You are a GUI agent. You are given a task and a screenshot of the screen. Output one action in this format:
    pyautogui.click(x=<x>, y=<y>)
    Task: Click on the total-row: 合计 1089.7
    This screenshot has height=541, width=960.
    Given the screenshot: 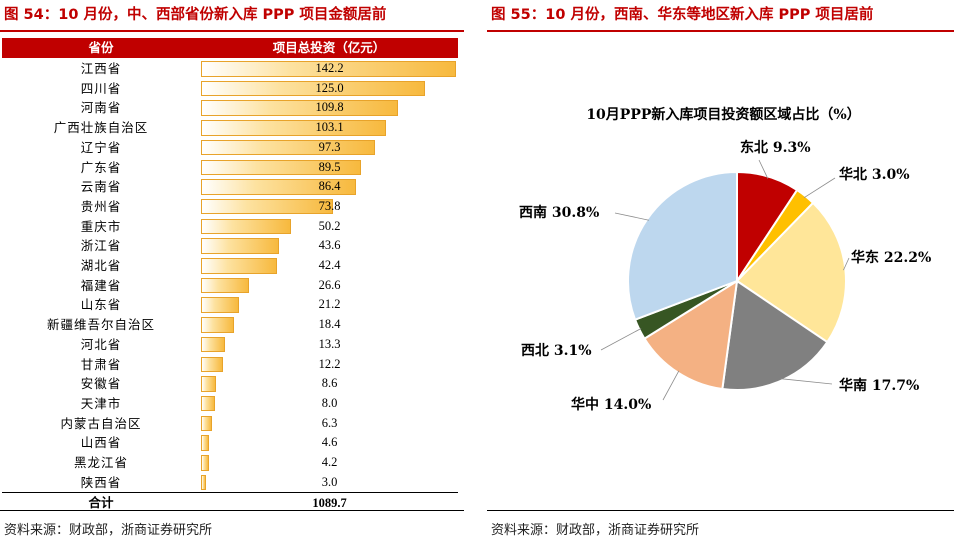 What is the action you would take?
    pyautogui.click(x=230, y=503)
    